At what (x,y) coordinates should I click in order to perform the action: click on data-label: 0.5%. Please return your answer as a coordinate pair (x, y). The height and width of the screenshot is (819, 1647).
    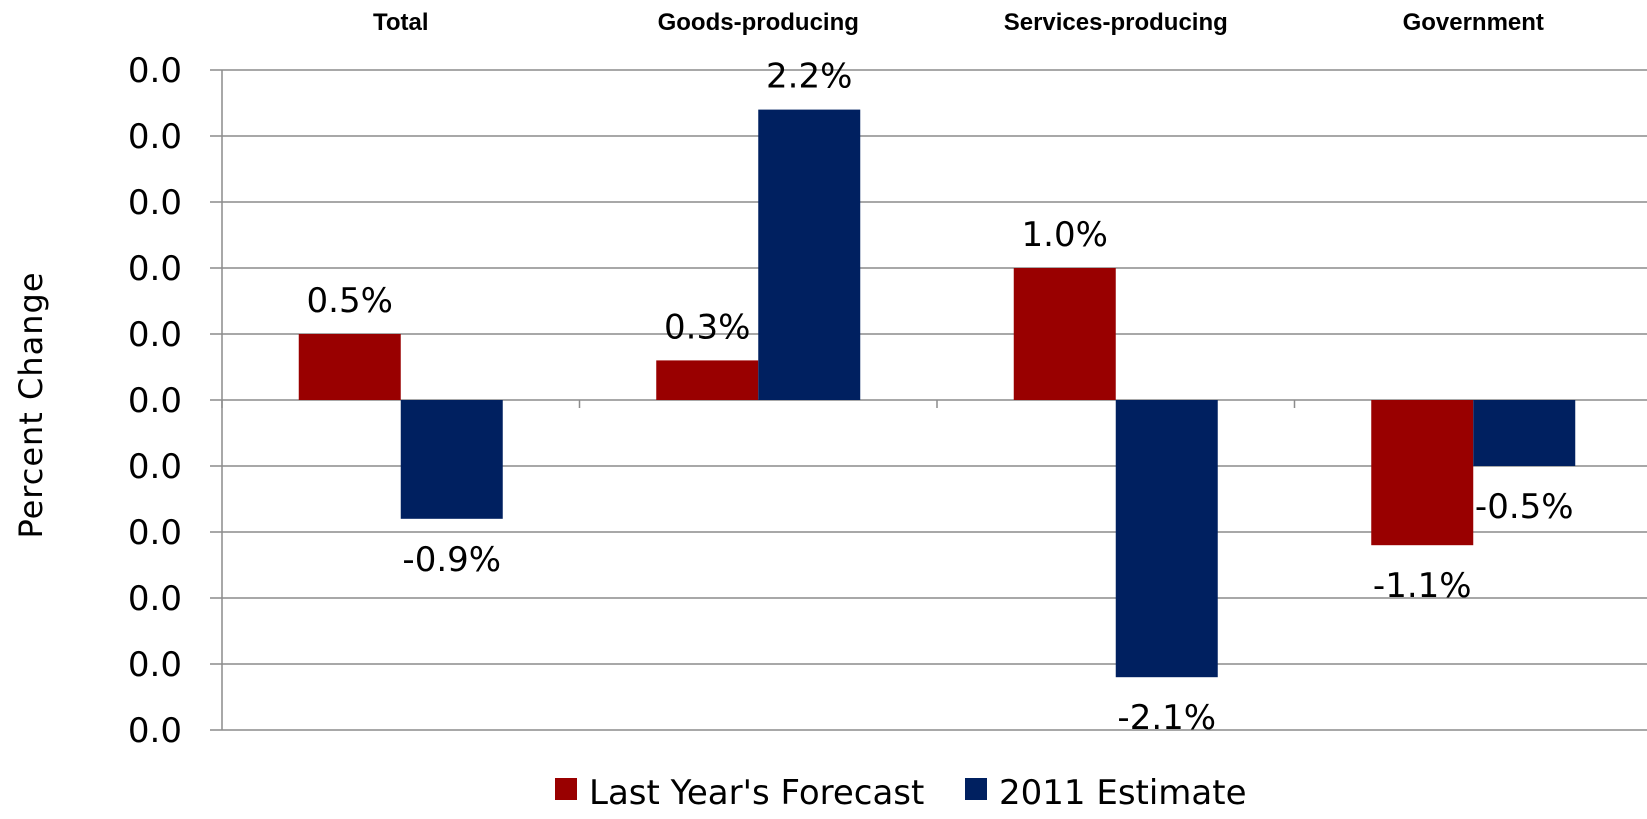
    Looking at the image, I should click on (350, 301).